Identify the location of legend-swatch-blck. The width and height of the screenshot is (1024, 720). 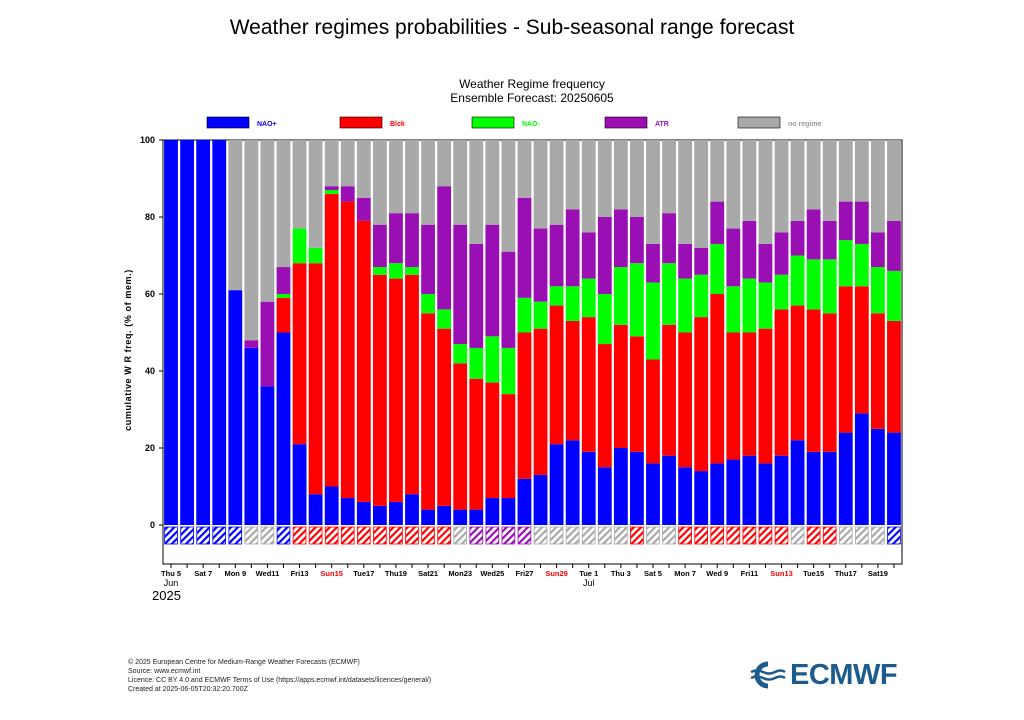
(361, 122).